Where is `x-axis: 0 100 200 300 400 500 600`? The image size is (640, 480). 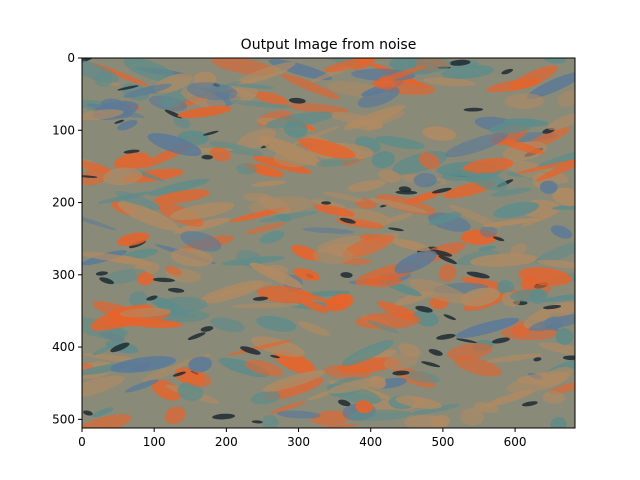 x-axis: 0 100 200 300 400 500 600 is located at coordinates (302, 438).